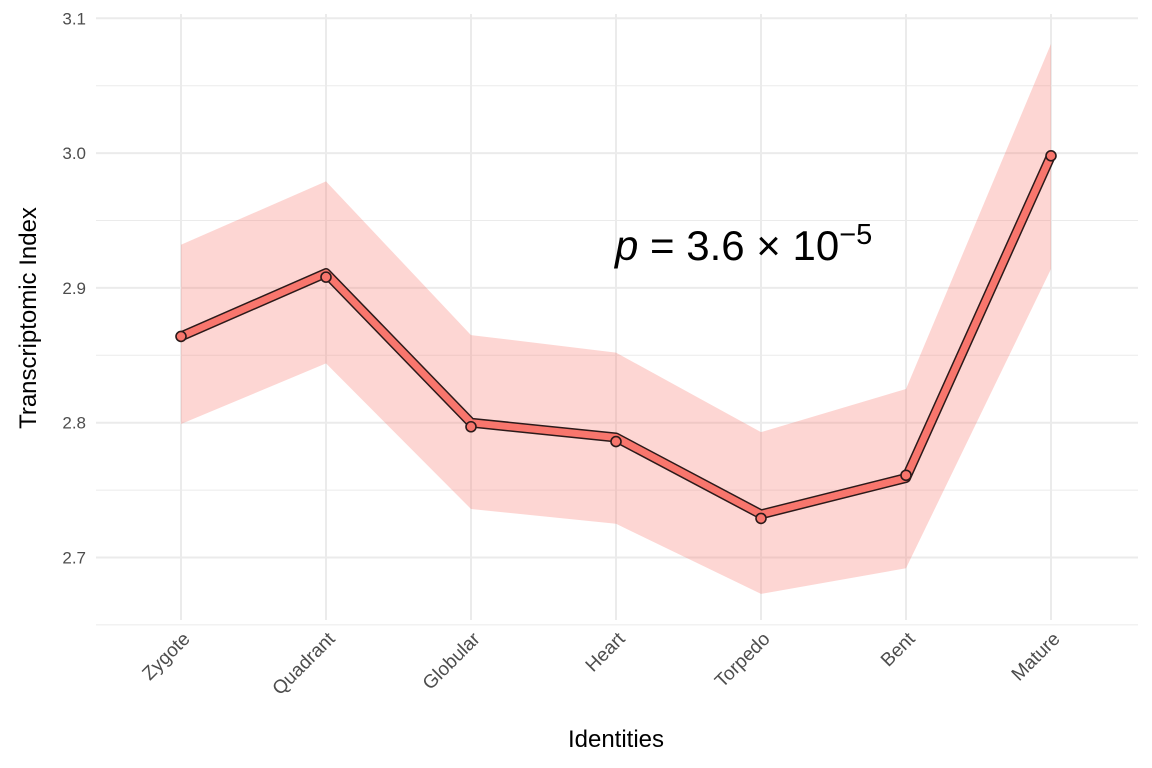 Image resolution: width=1152 pixels, height=768 pixels. I want to click on p-value-exponent: −5, so click(855, 235).